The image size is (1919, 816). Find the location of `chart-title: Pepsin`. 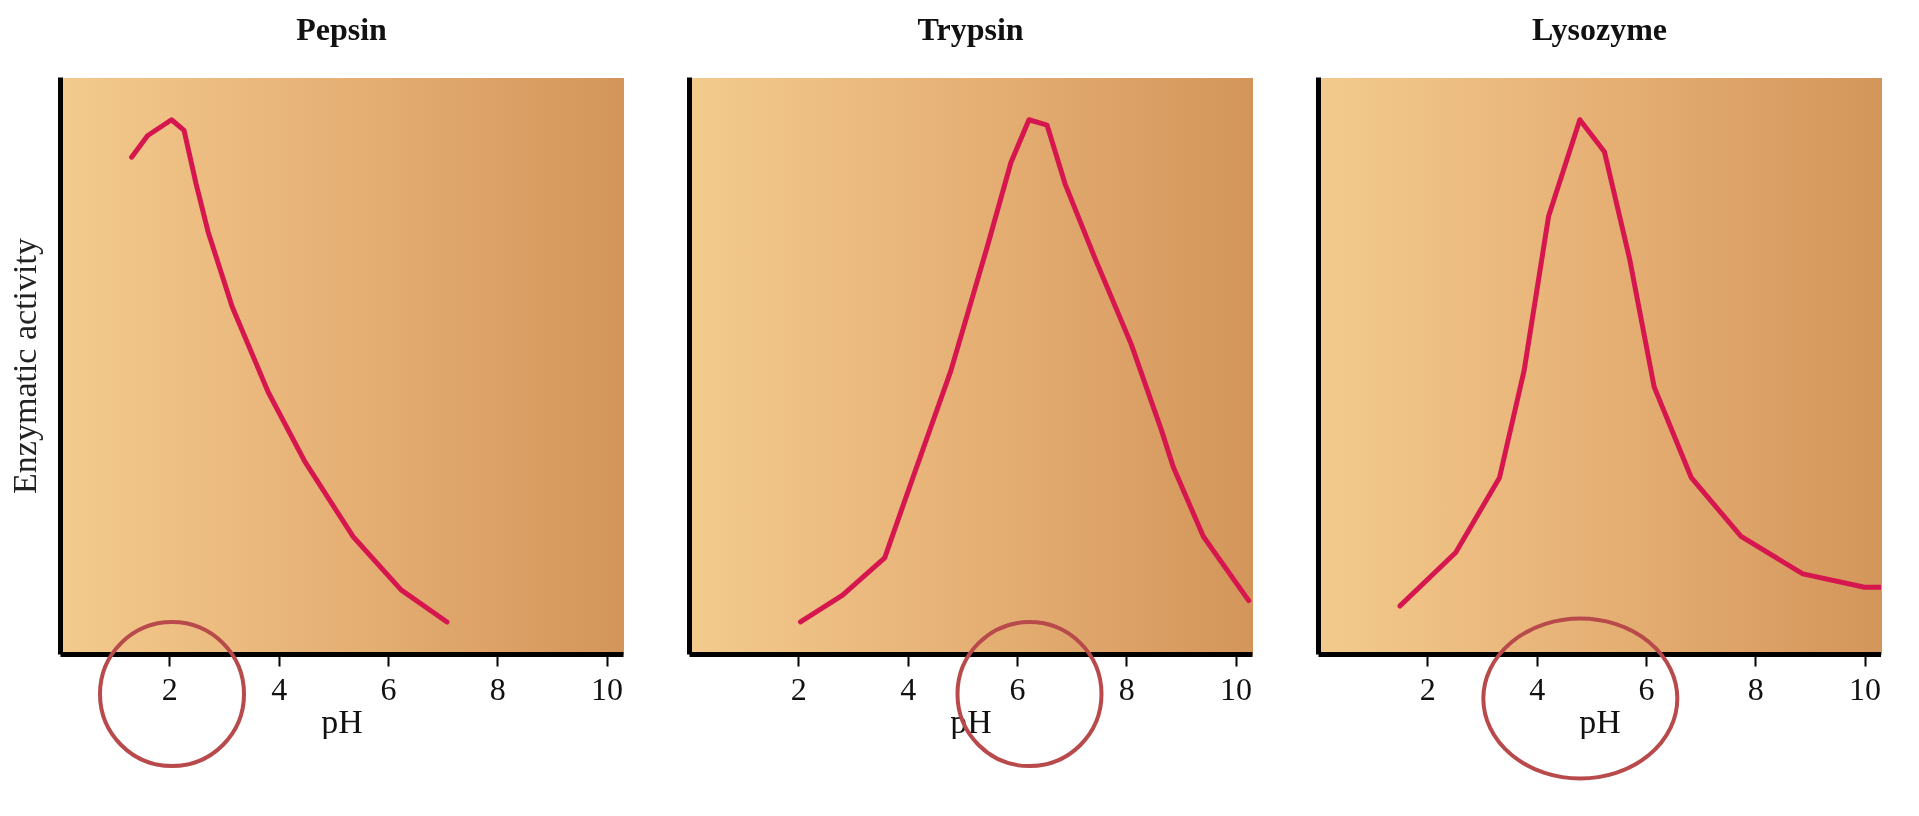

chart-title: Pepsin is located at coordinates (342, 29).